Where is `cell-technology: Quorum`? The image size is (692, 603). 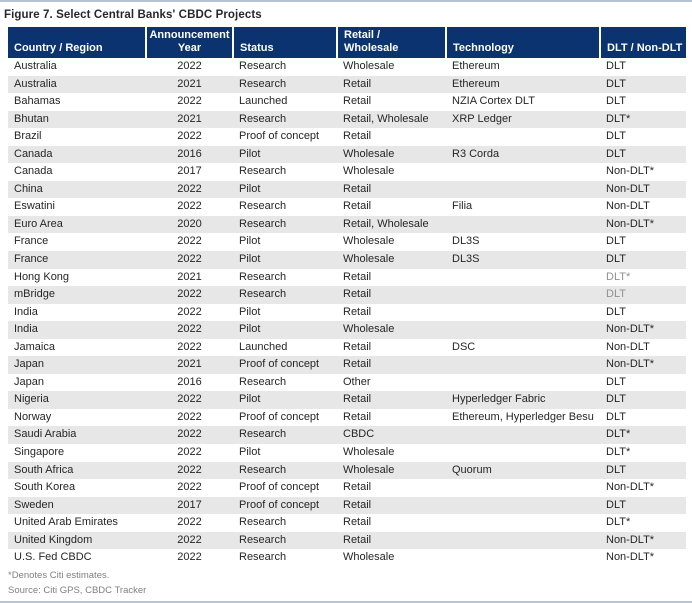
cell-technology: Quorum is located at coordinates (523, 470).